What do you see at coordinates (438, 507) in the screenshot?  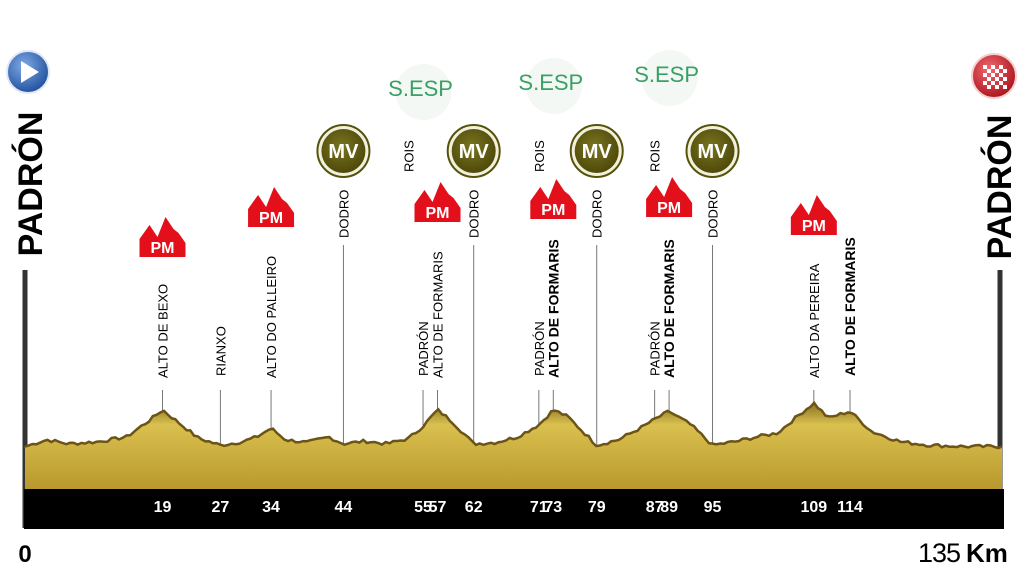 I see `km-label: 57` at bounding box center [438, 507].